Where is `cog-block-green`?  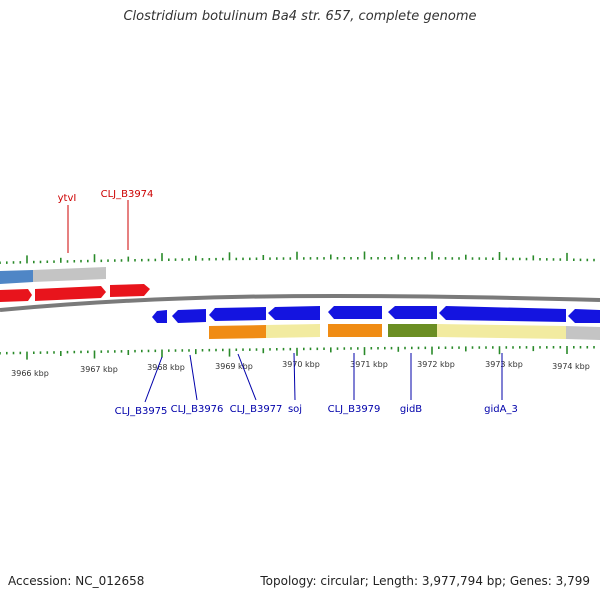 cog-block-green is located at coordinates (412, 330).